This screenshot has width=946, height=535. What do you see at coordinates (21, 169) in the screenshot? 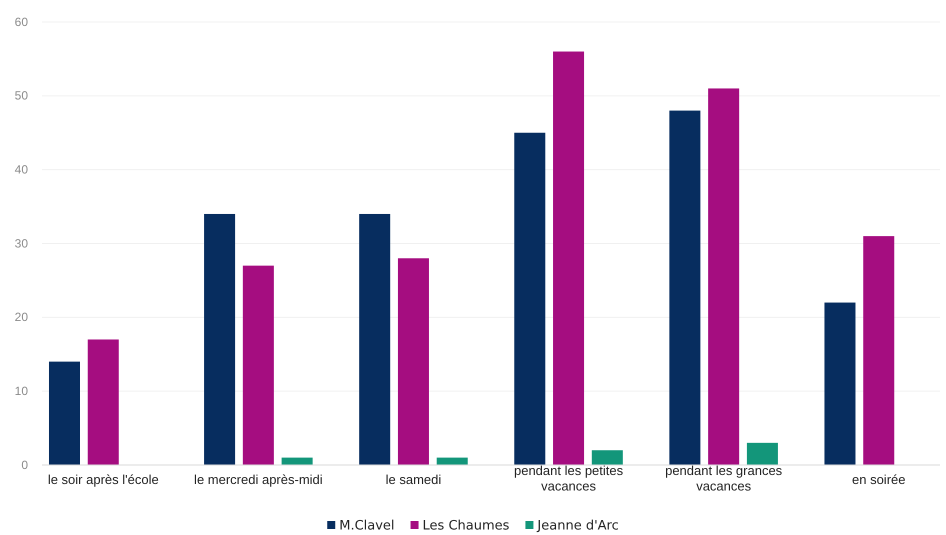
I see `y-tick-label: 40` at bounding box center [21, 169].